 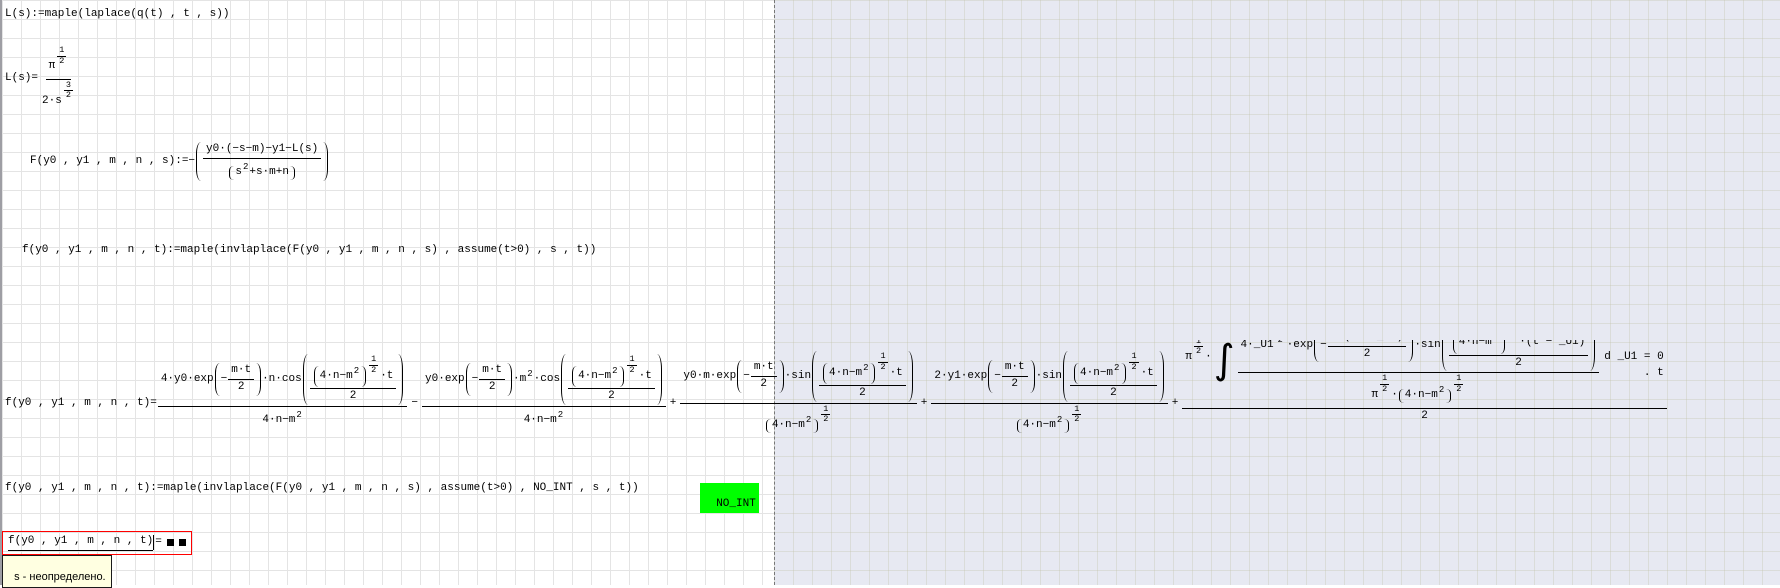 I want to click on expression-f-eval-error: f(y0 , y1 , m , n , t) =, so click(x=97, y=543).